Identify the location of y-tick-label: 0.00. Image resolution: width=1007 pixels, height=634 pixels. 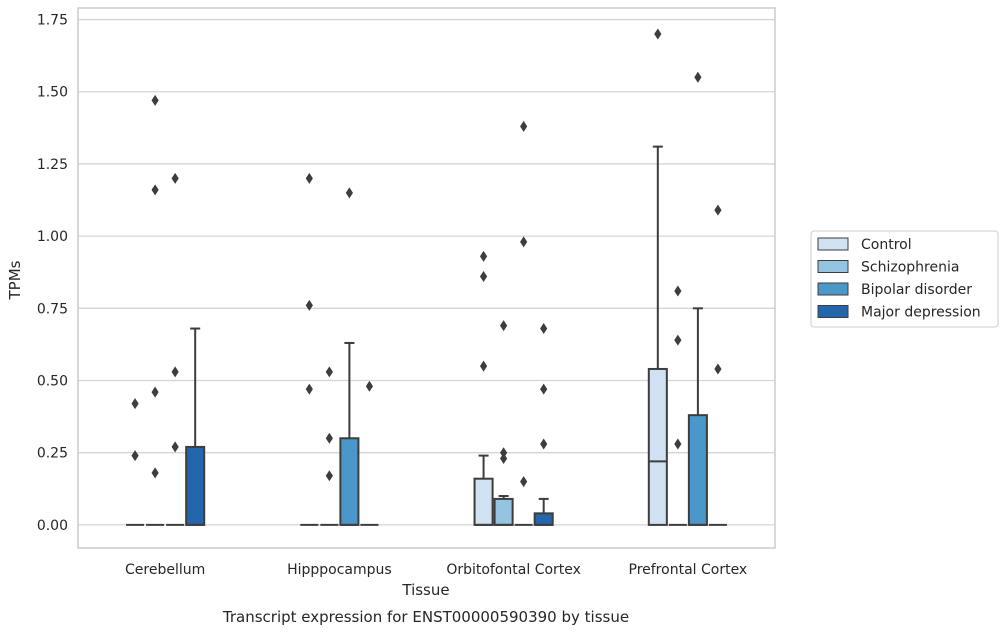
(52, 526).